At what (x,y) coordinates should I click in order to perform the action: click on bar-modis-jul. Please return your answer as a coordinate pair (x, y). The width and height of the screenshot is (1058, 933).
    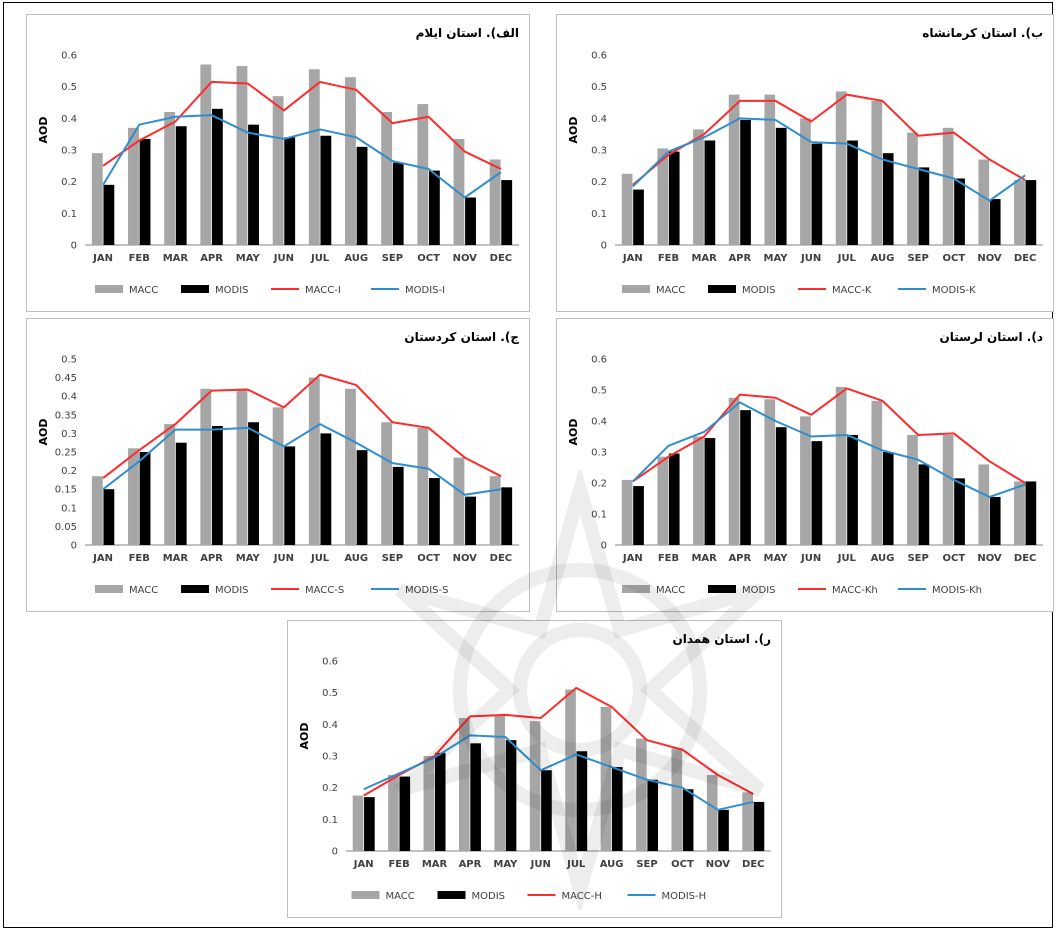
    Looking at the image, I should click on (852, 489).